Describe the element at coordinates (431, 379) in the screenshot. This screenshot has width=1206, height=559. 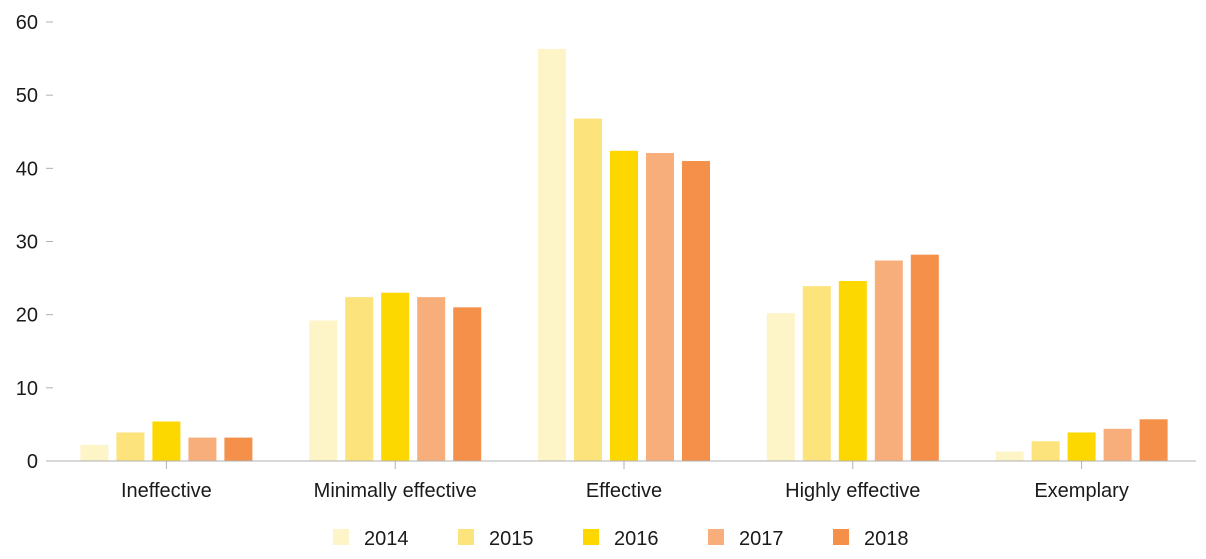
I see `bar-2017-minimally-effective` at that location.